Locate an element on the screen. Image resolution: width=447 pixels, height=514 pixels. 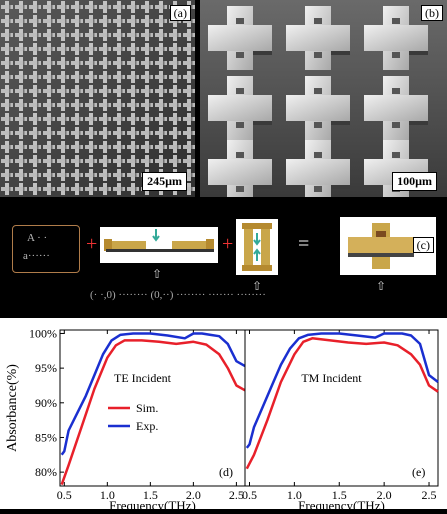
legend-label-exp: Exp. is located at coordinates (147, 426).